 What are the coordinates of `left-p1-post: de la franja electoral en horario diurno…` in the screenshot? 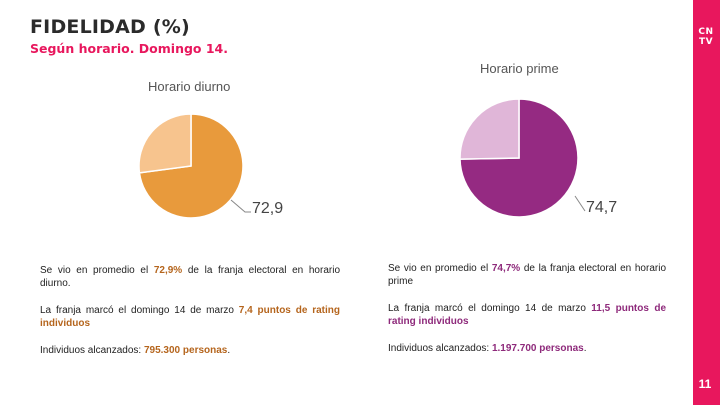 It's located at (190, 277).